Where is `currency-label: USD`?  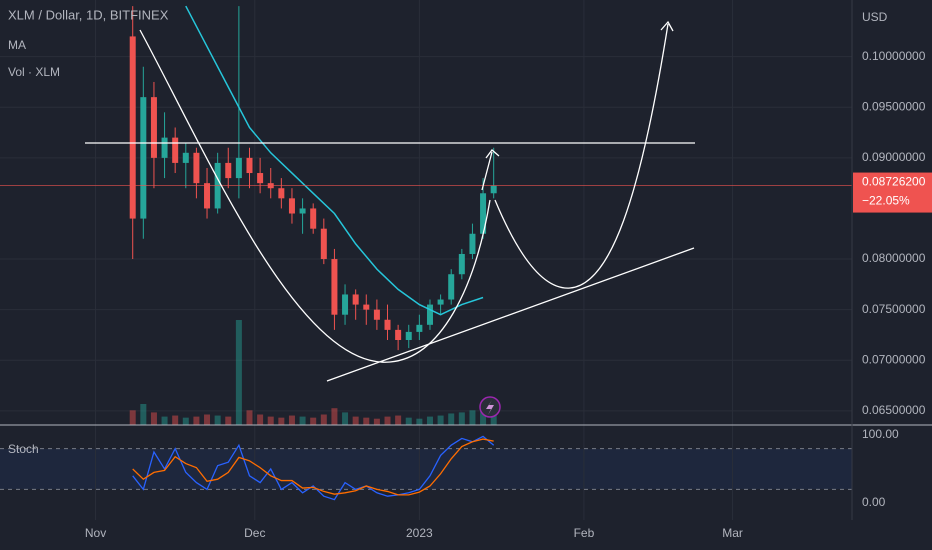
currency-label: USD is located at coordinates (875, 17).